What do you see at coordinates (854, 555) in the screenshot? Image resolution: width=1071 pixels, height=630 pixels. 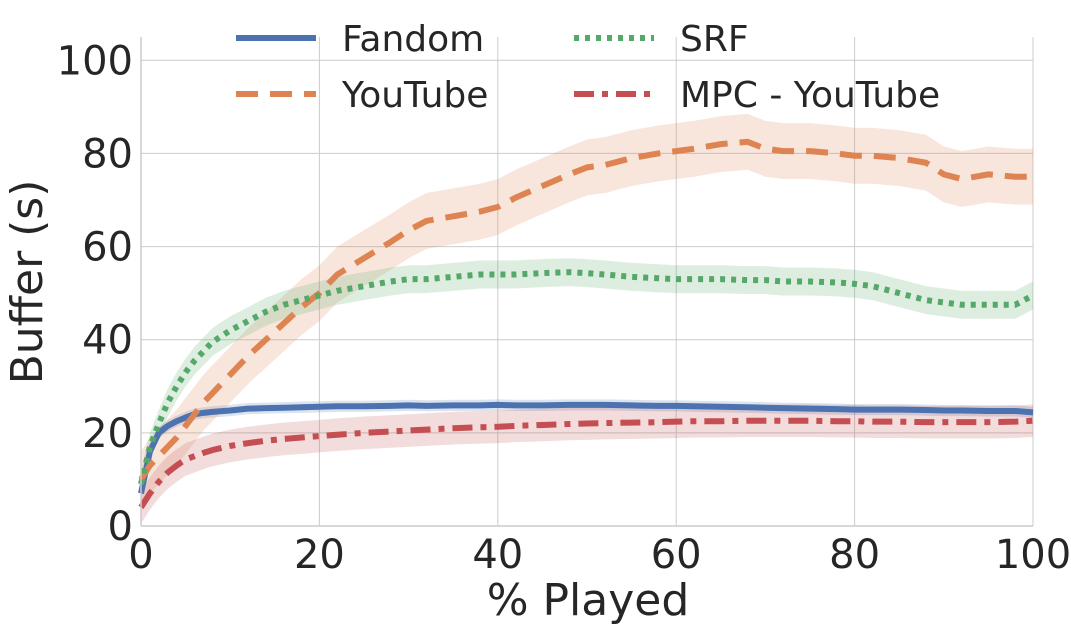 I see `x-tick-label-4: 80` at bounding box center [854, 555].